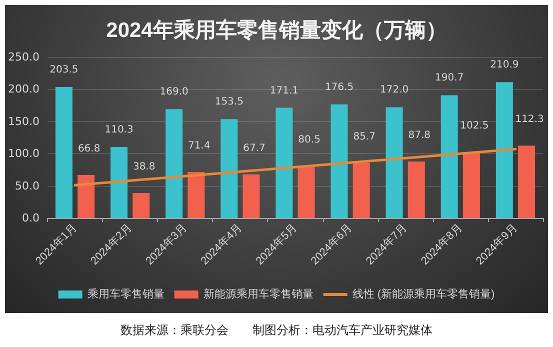 The height and width of the screenshot is (347, 553). What do you see at coordinates (125, 294) in the screenshot?
I see `legend-label: 乘用车零售销量` at bounding box center [125, 294].